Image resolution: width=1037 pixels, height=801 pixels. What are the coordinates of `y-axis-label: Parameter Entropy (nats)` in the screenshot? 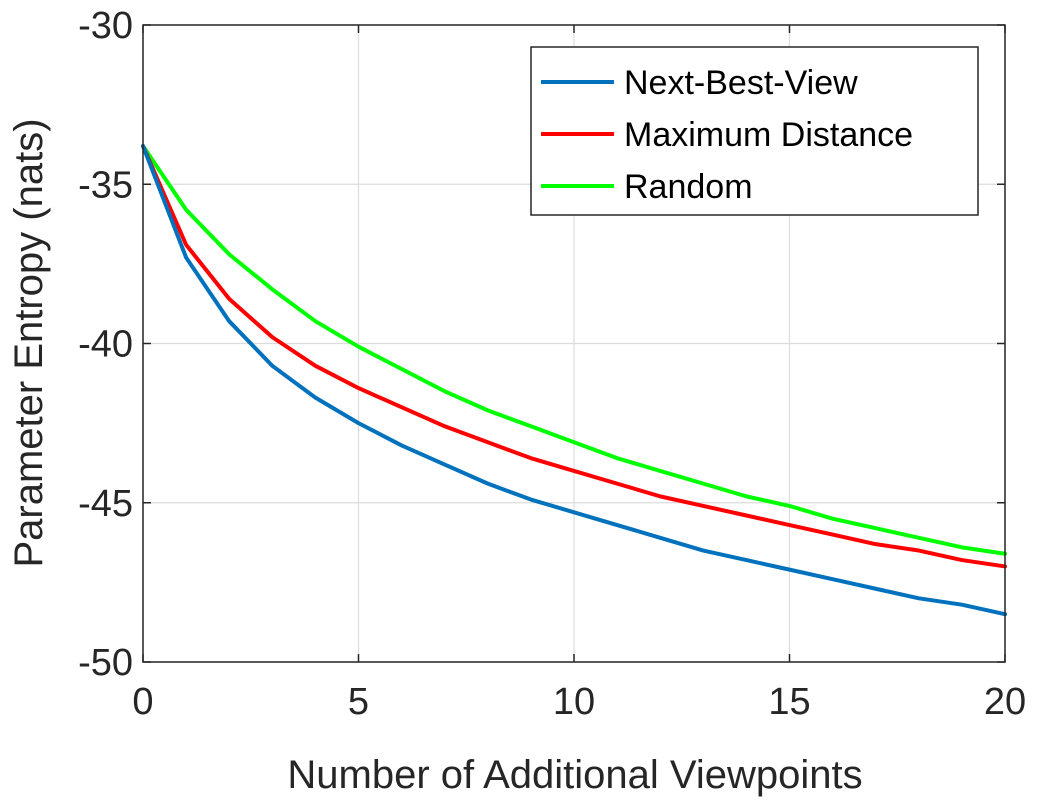 It's located at (29, 342).